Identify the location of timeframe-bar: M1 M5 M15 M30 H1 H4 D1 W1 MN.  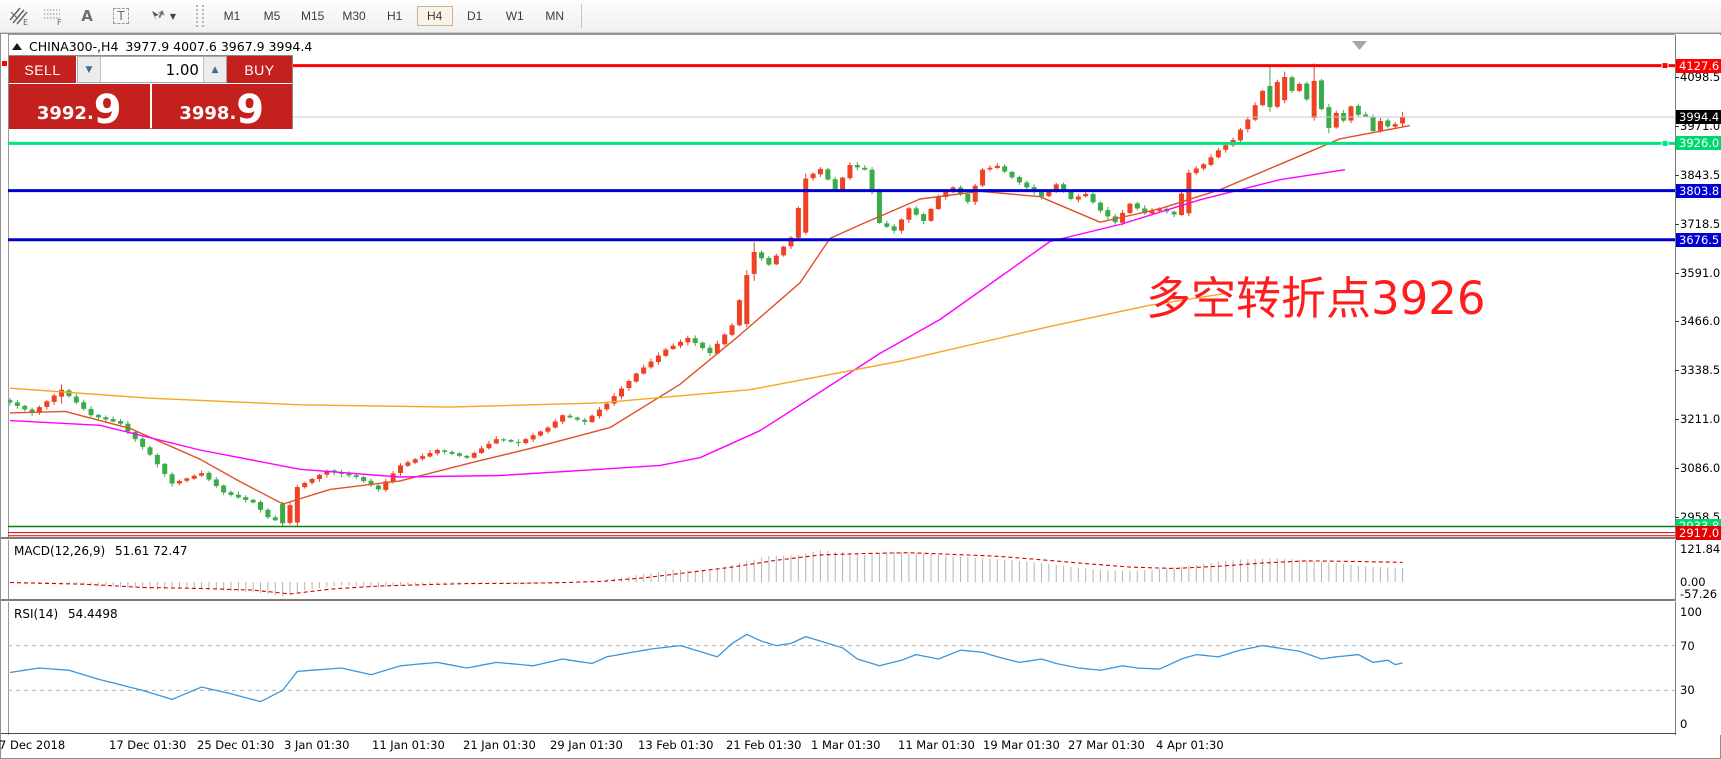
(393, 16).